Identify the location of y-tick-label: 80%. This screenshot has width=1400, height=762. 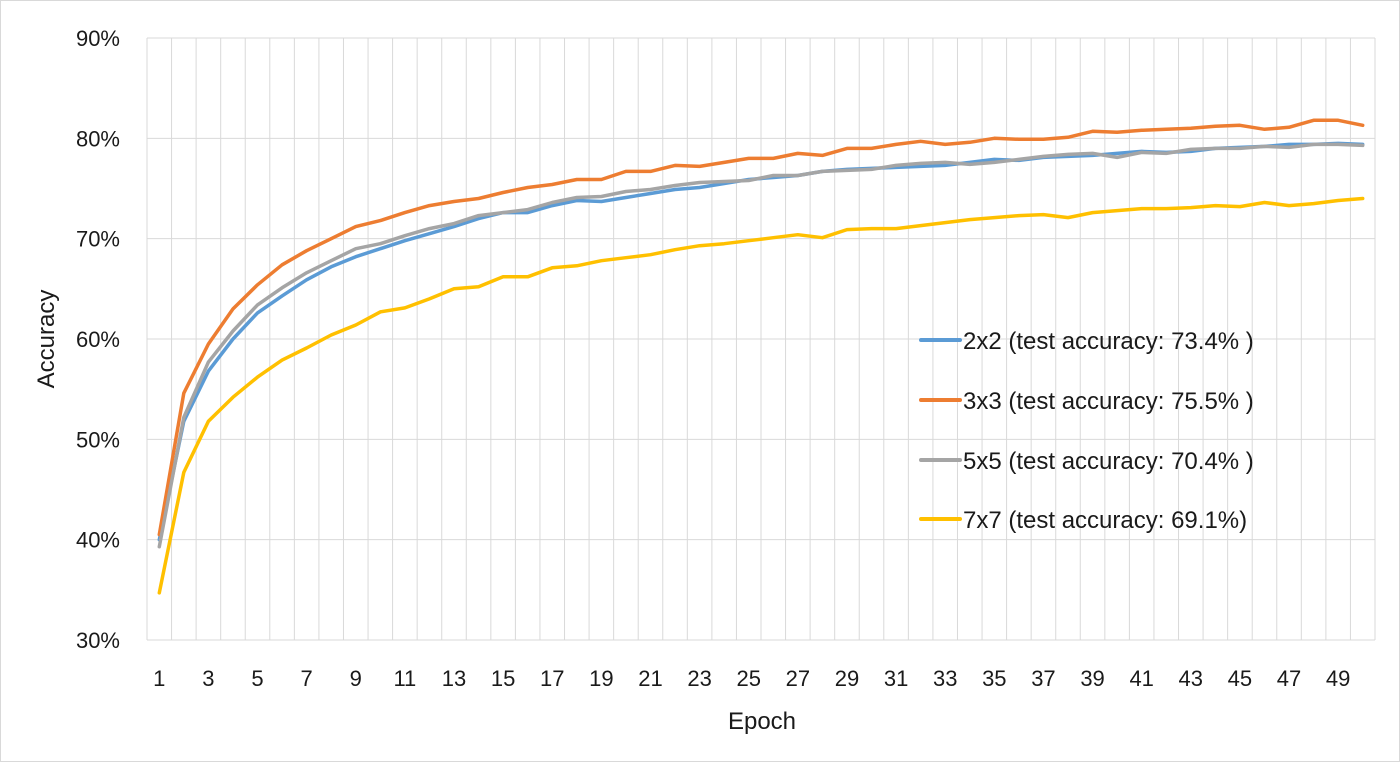
(98, 138).